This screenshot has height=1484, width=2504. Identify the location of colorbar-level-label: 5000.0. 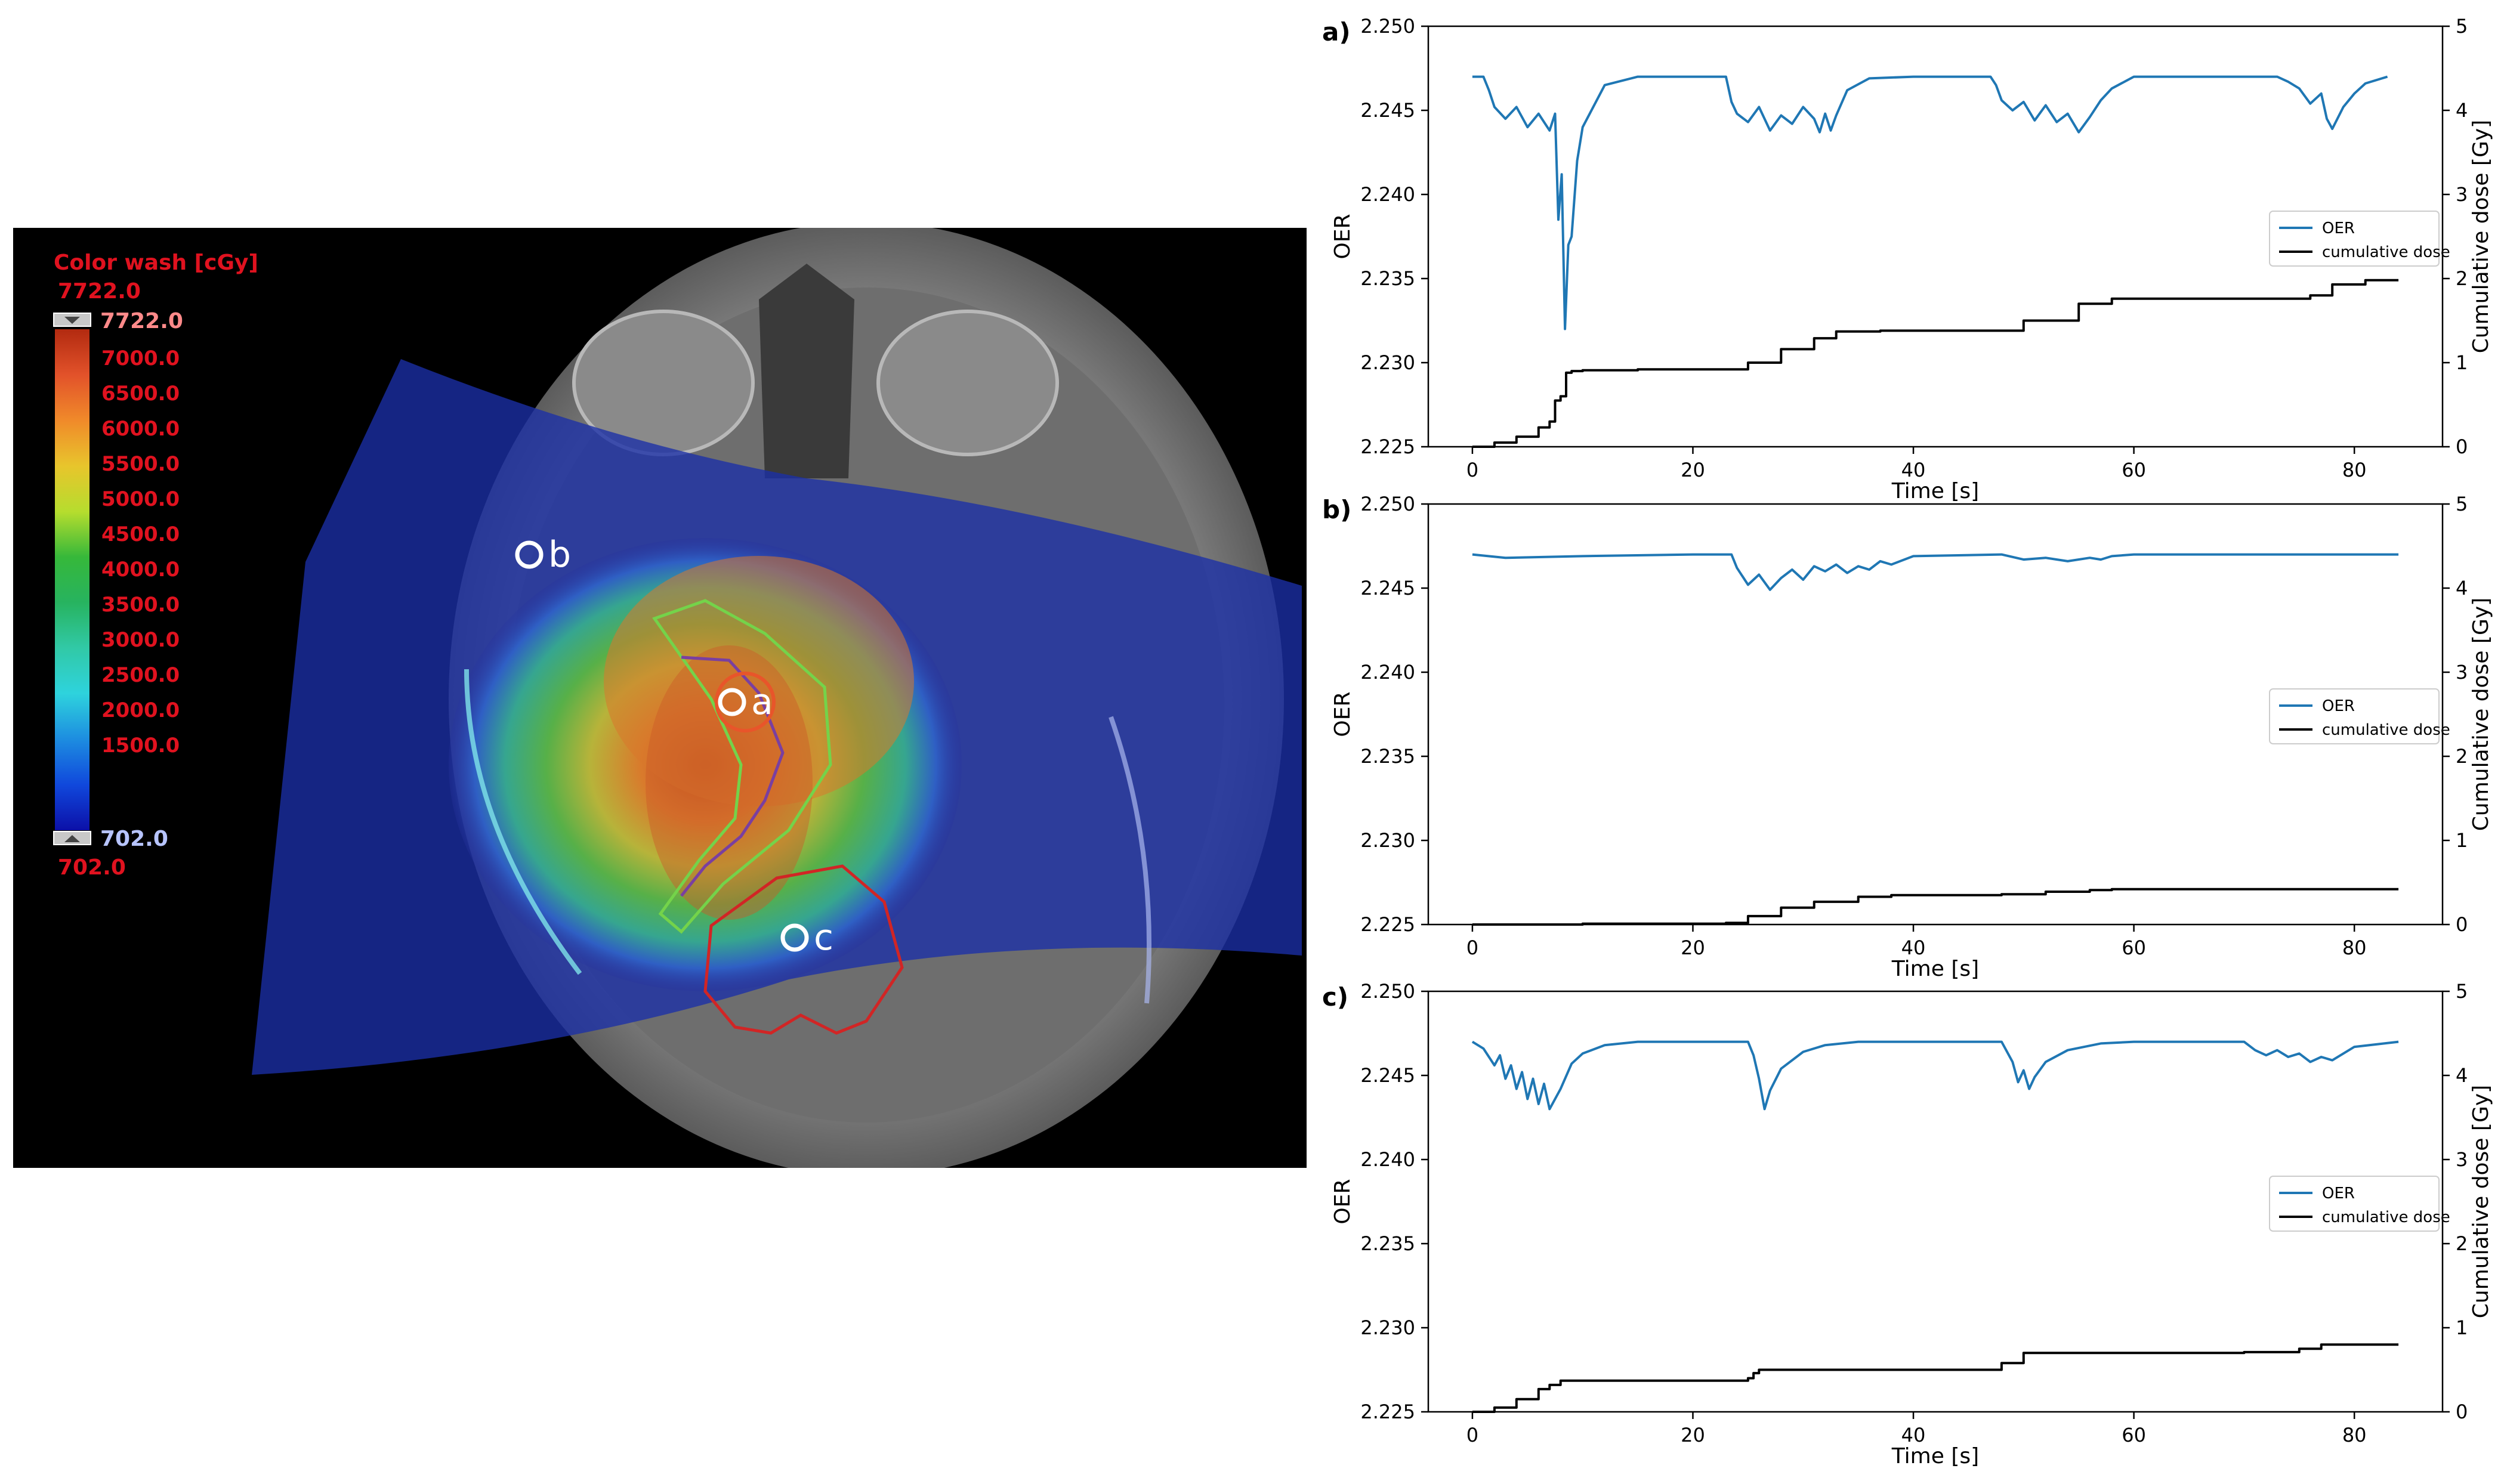
(140, 499).